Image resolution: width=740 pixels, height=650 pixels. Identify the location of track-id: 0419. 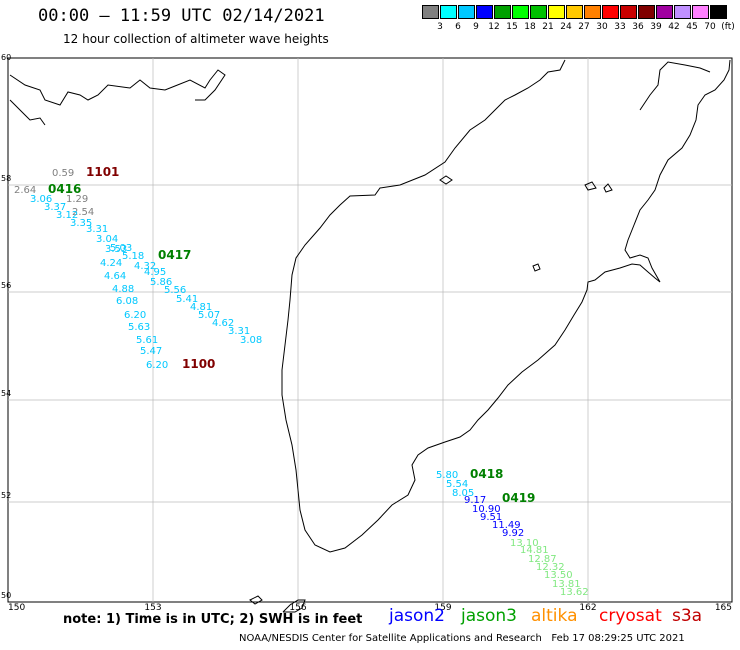
(518, 498).